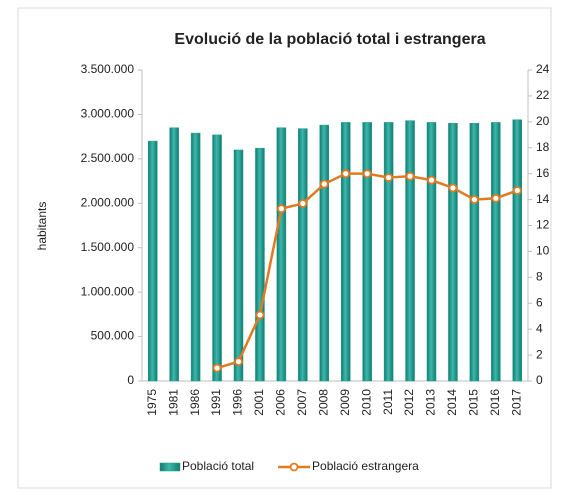  Describe the element at coordinates (452, 402) in the screenshot. I see `x-tick-label: 2014` at that location.